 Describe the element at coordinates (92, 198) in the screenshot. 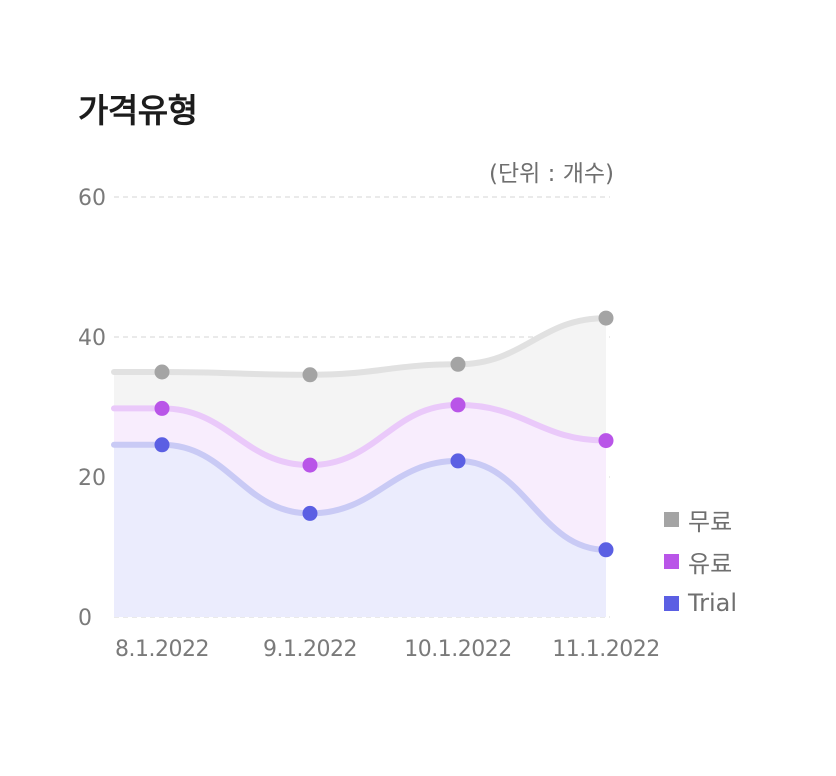

I see `y-tick-label: 60` at that location.